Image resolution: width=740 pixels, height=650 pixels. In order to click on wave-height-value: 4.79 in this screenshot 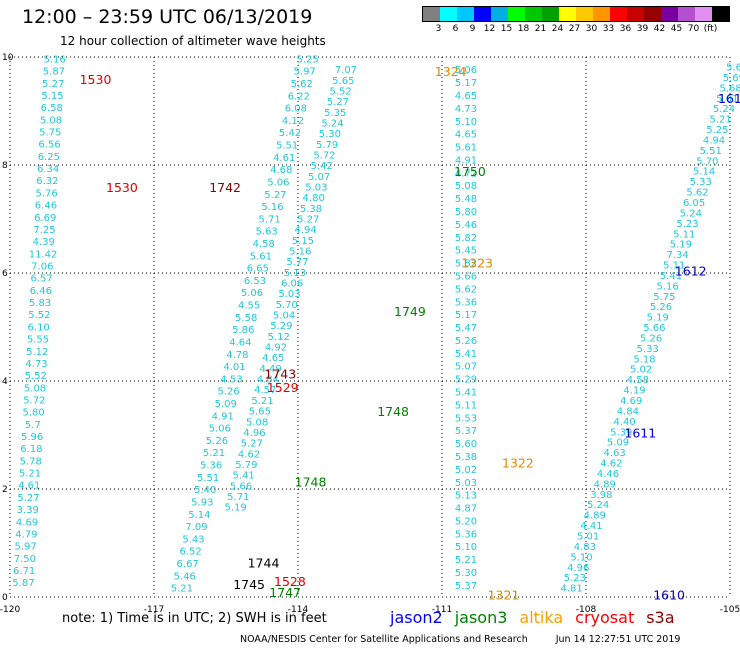, I will do `click(26, 534)`.